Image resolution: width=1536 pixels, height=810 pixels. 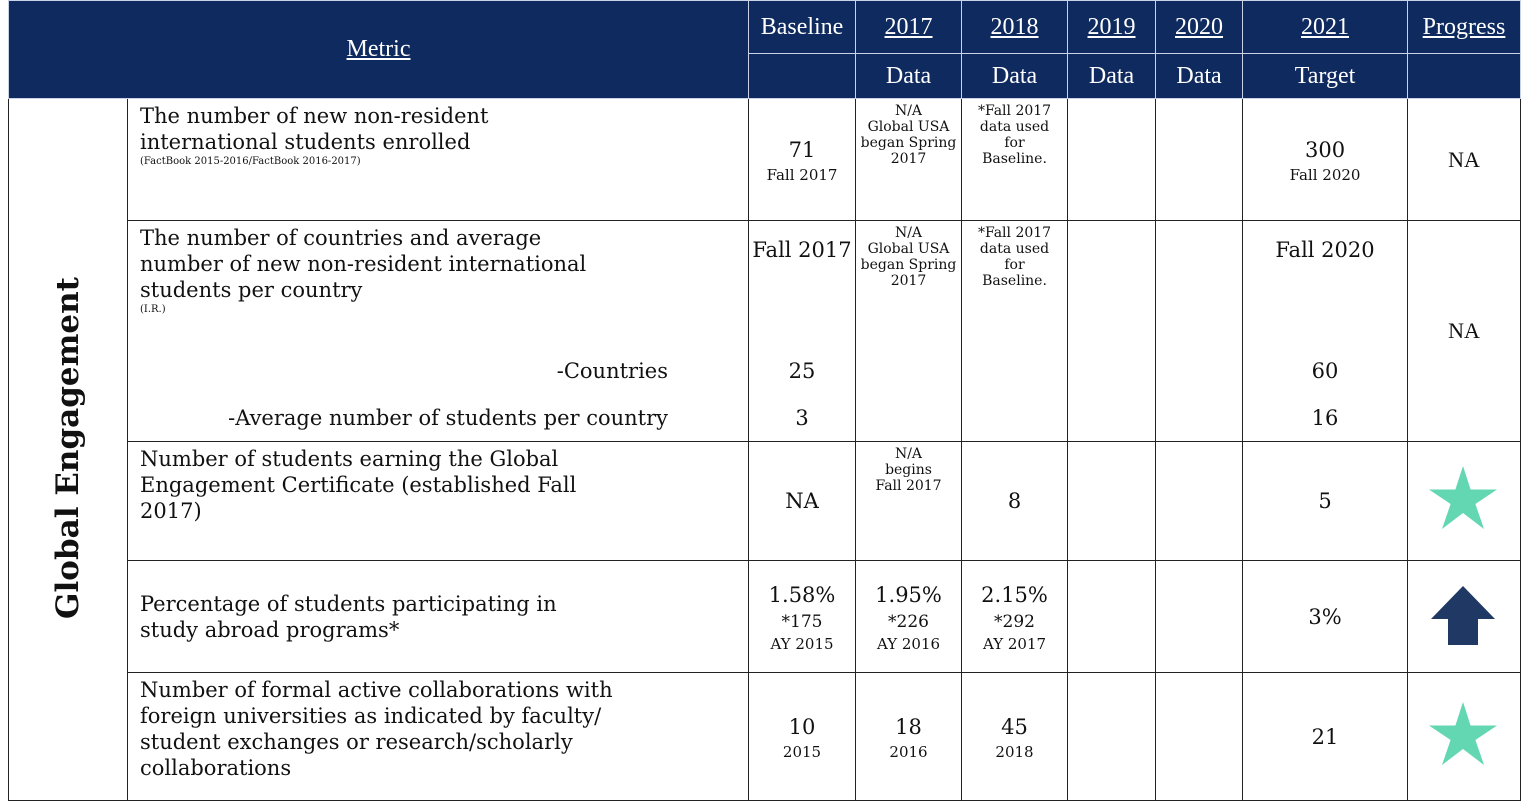 I want to click on cell-line: 8, so click(x=1014, y=501).